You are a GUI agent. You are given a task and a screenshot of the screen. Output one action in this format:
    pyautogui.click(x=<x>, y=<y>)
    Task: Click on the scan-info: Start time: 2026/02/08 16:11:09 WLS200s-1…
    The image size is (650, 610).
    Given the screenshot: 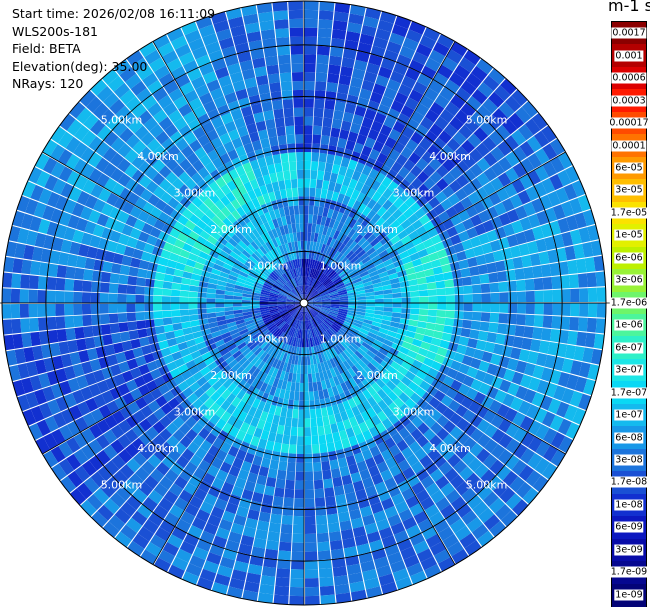 What is the action you would take?
    pyautogui.click(x=113, y=49)
    